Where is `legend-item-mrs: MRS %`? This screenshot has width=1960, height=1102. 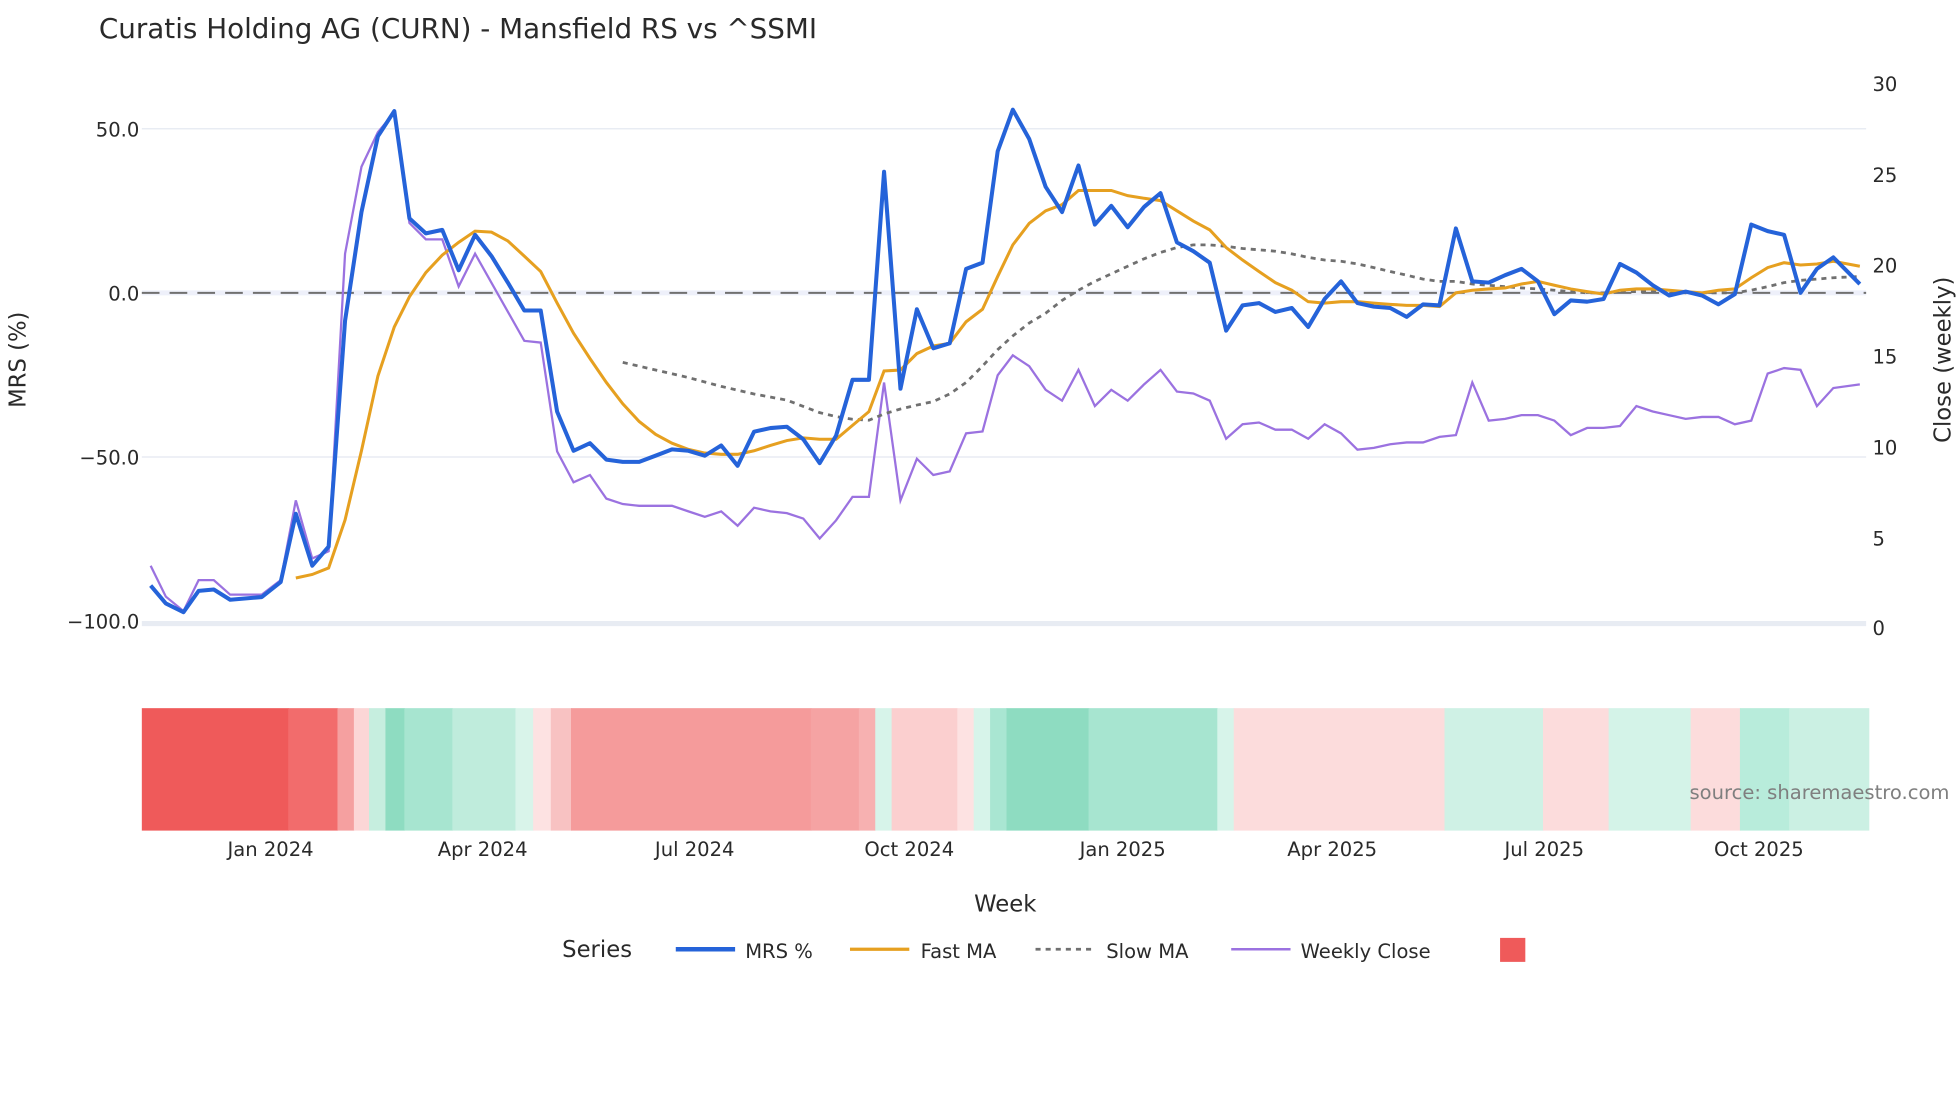 legend-item-mrs: MRS % is located at coordinates (744, 951).